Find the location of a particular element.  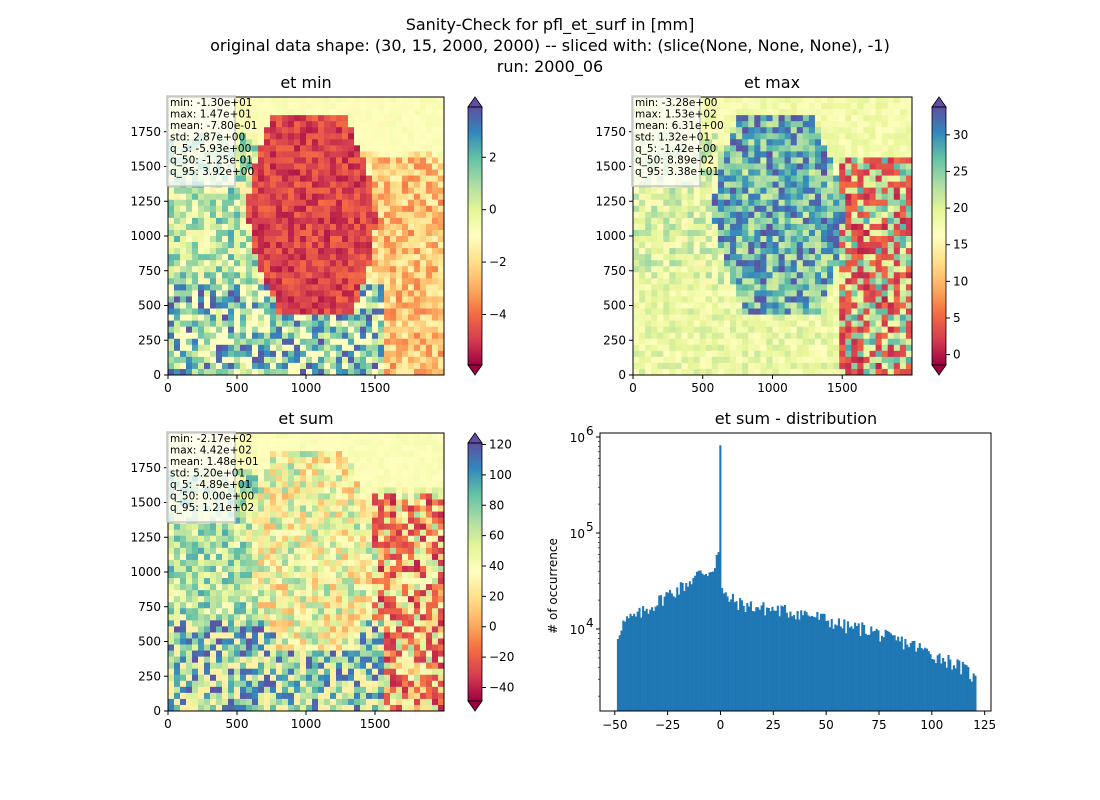

heatmap-cells is located at coordinates (306, 236).